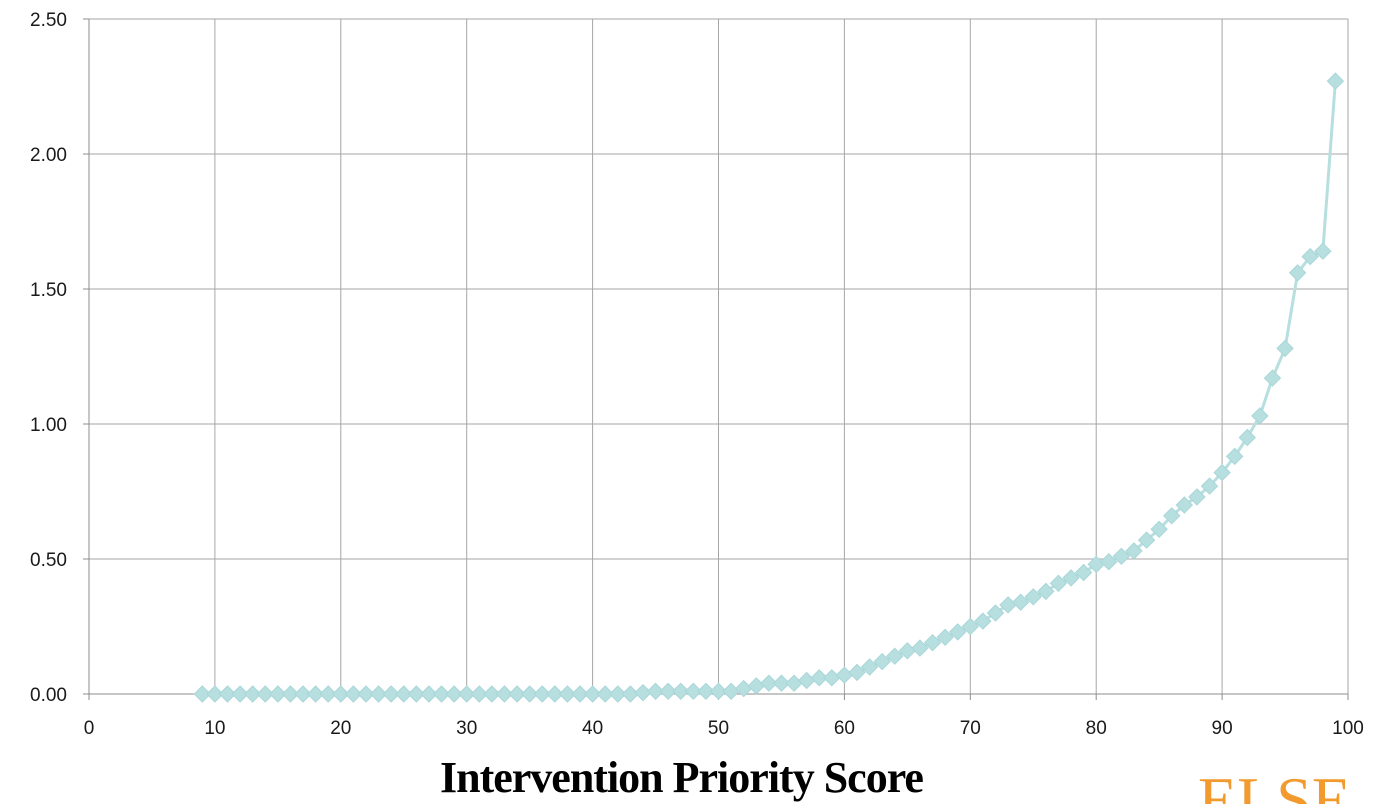 The height and width of the screenshot is (804, 1374). What do you see at coordinates (48, 290) in the screenshot?
I see `y-tick-label: 1.50` at bounding box center [48, 290].